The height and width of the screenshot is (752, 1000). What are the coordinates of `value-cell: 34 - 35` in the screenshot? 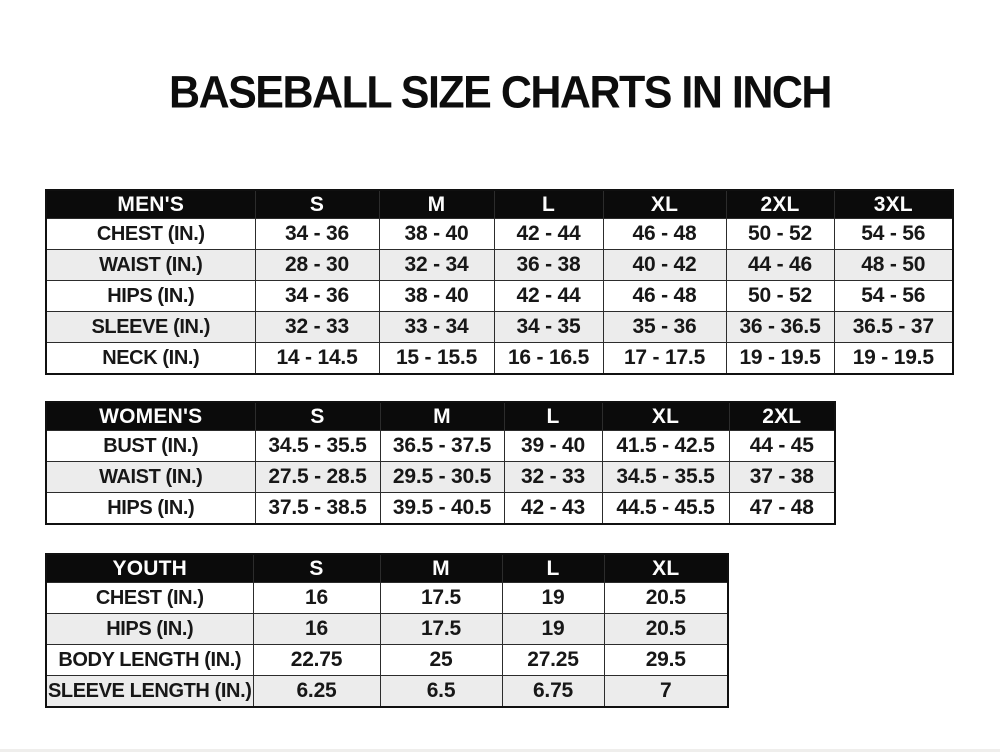 It's located at (548, 327).